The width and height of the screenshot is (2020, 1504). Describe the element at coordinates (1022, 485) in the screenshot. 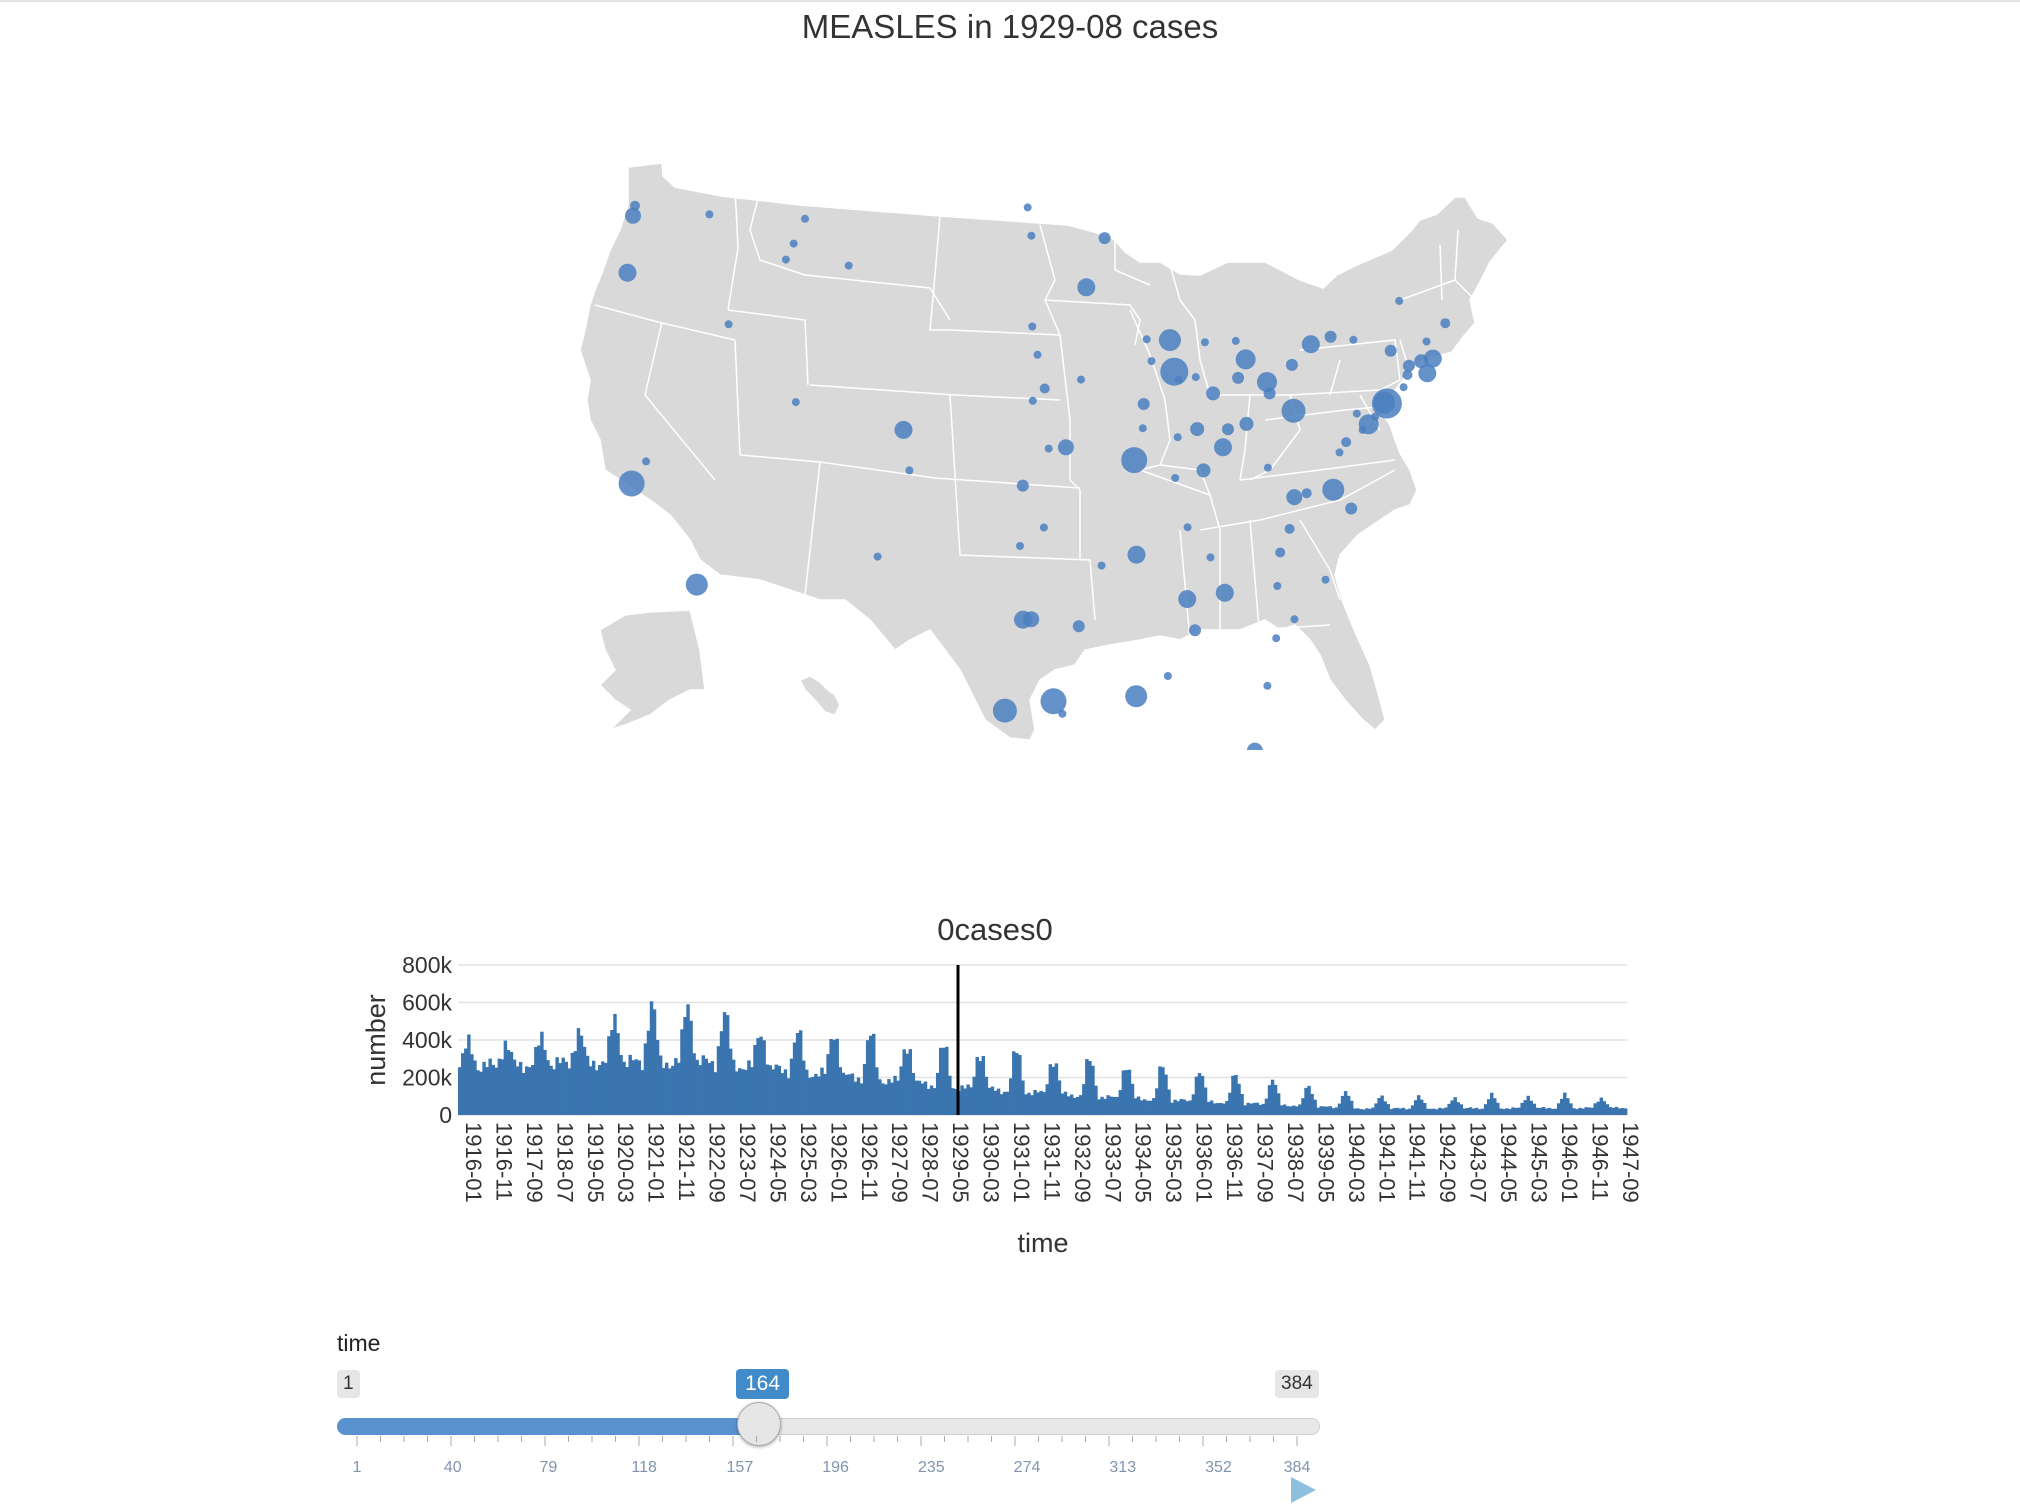

I see `city-bubble: Wichita` at that location.